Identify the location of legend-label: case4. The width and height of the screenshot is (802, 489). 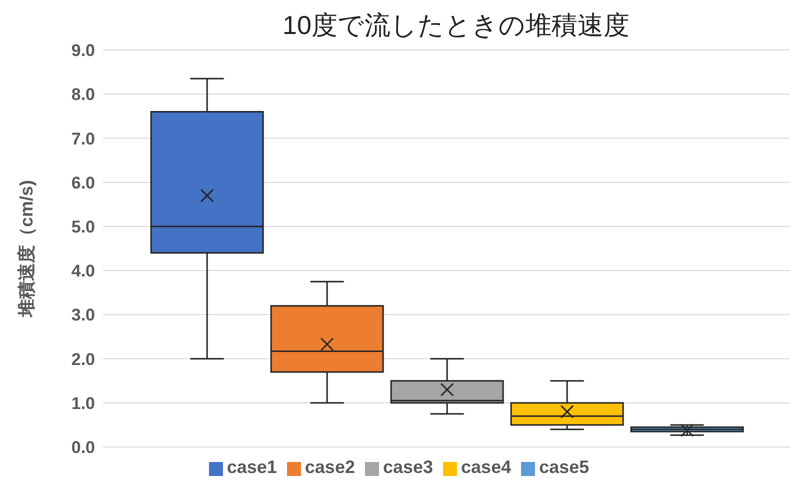
(486, 467).